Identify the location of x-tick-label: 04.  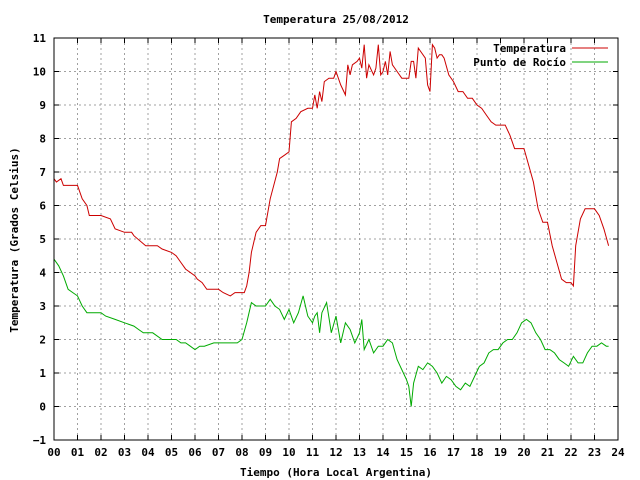
(148, 452).